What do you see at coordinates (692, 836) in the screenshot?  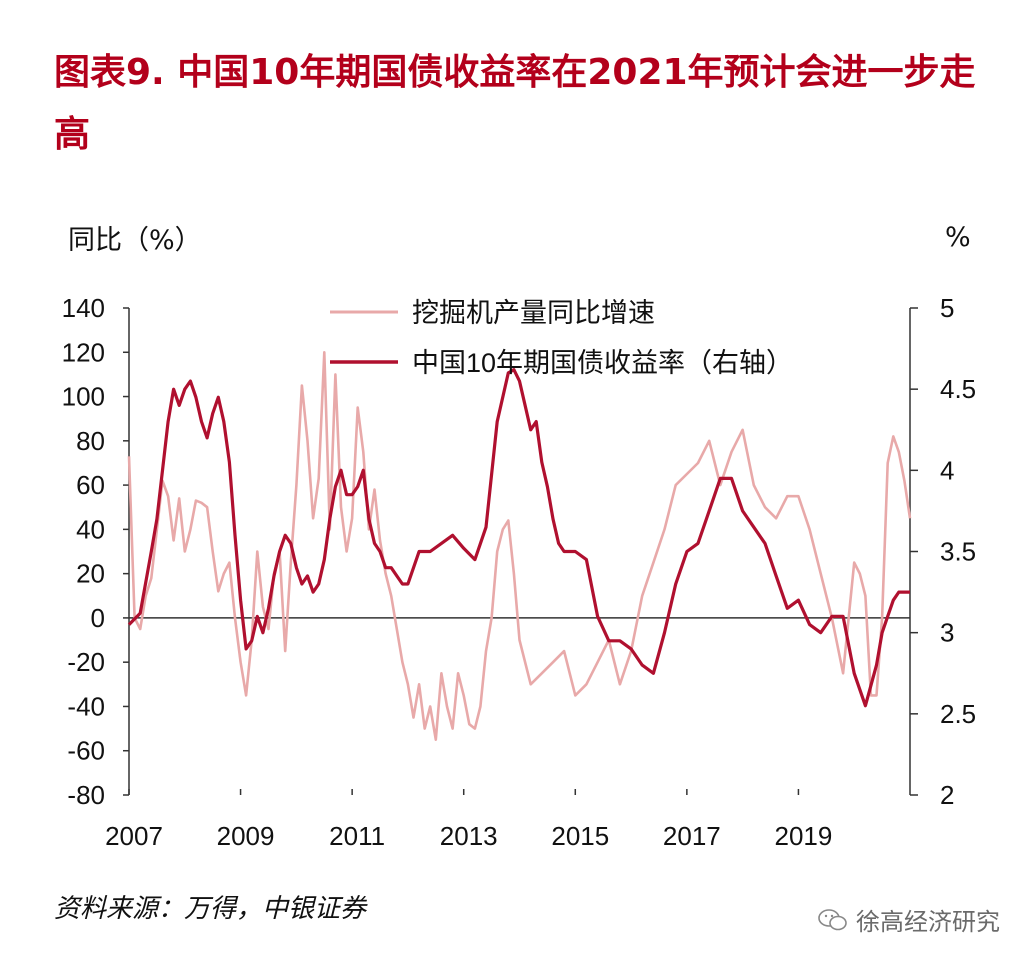 I see `x-tick-label: 2017` at bounding box center [692, 836].